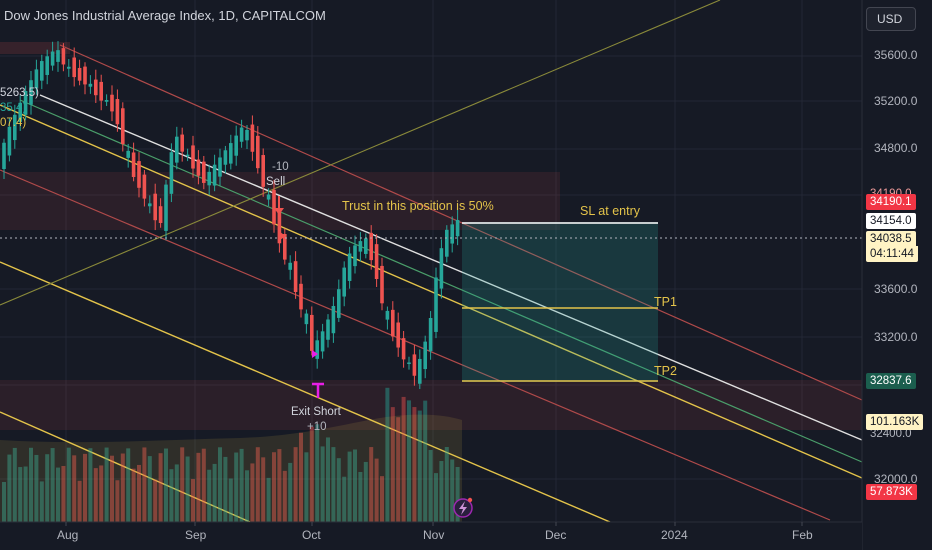  I want to click on date-axis-label: Feb, so click(802, 535).